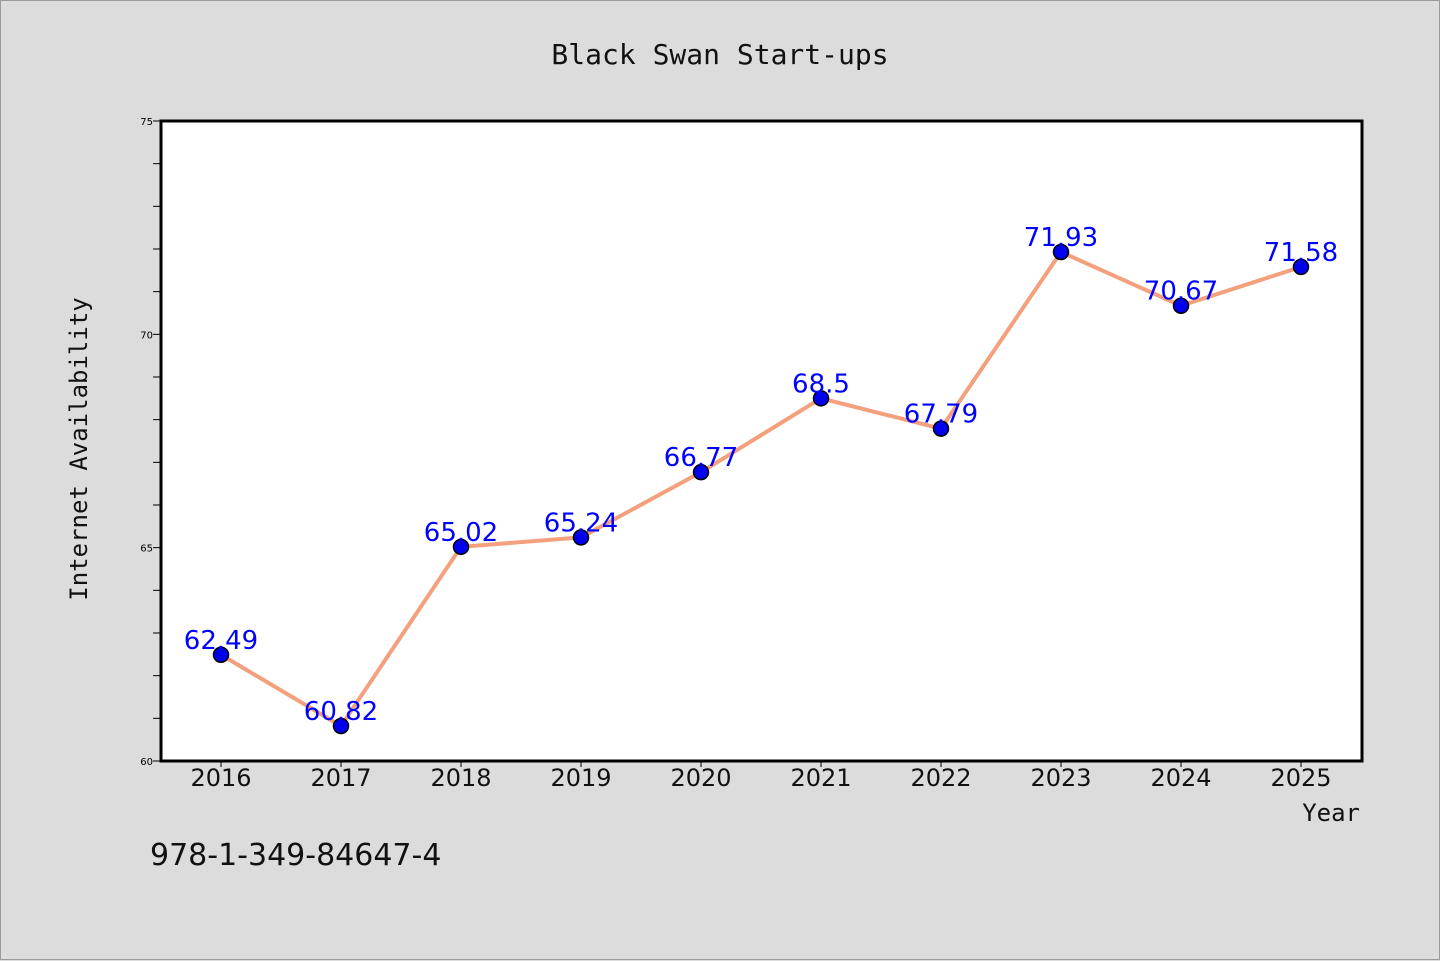 The image size is (1440, 961). What do you see at coordinates (146, 762) in the screenshot?
I see `y-tick-label: 60` at bounding box center [146, 762].